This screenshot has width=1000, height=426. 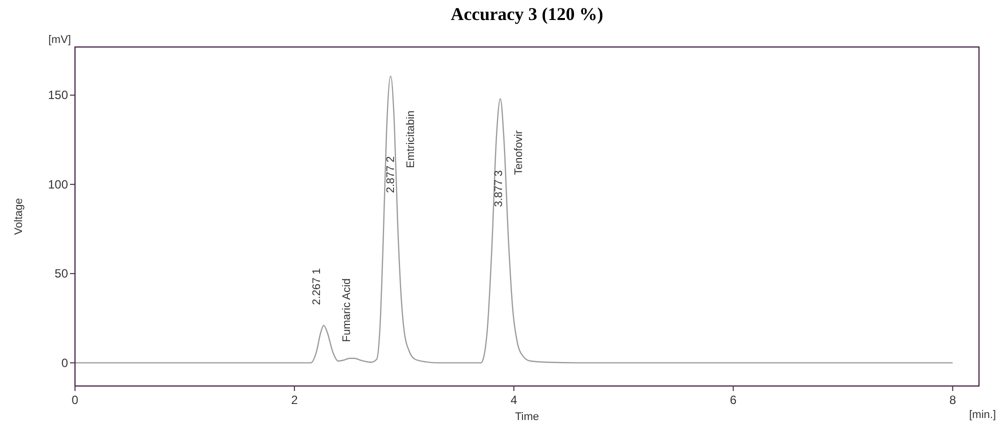 I want to click on annotation: 3.877 3, so click(x=499, y=188).